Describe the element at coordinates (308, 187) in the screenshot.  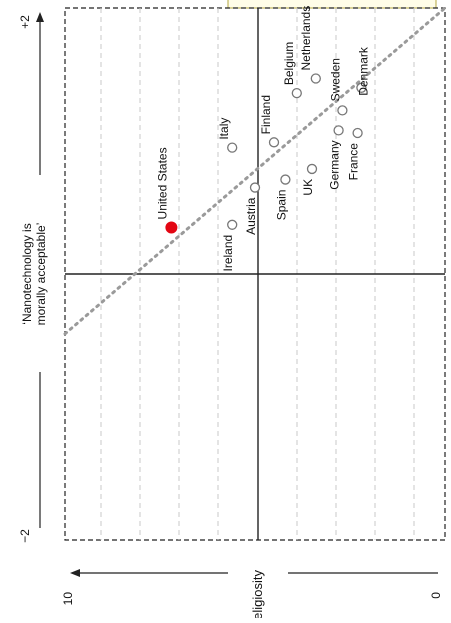
I see `label-uk: UK` at that location.